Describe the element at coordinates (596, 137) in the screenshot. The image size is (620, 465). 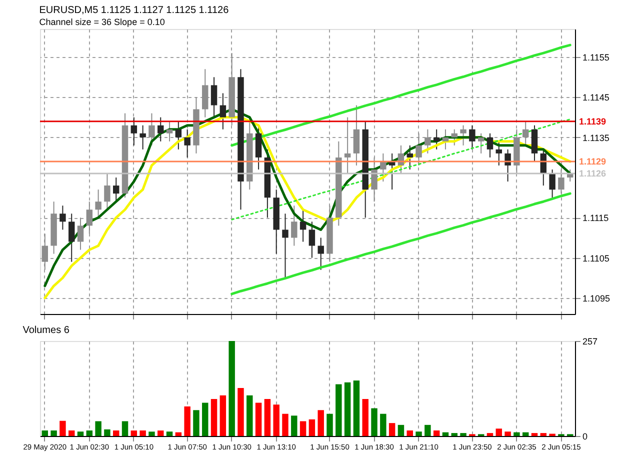
I see `y-tick-label: 1.1135` at that location.